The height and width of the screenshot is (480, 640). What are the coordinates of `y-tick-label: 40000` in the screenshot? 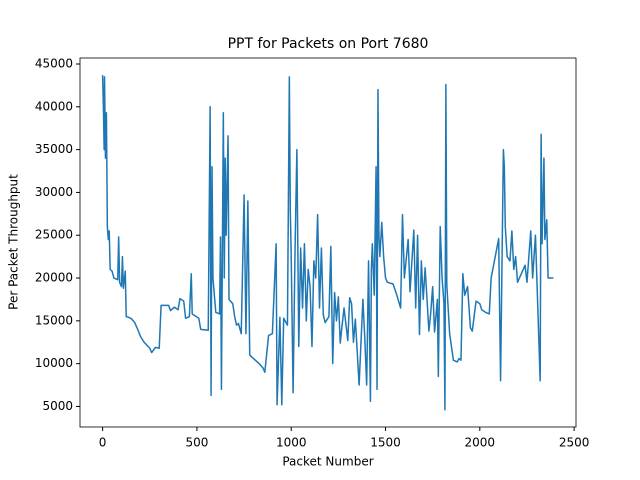 It's located at (54, 106).